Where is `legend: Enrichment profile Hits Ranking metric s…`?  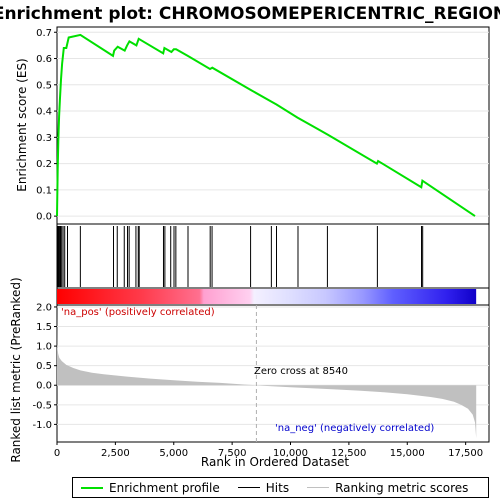
legend: Enrichment profile Hits Ranking metric s… is located at coordinates (280, 487).